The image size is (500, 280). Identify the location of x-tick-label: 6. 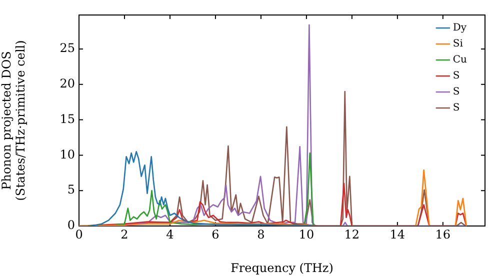
(216, 234).